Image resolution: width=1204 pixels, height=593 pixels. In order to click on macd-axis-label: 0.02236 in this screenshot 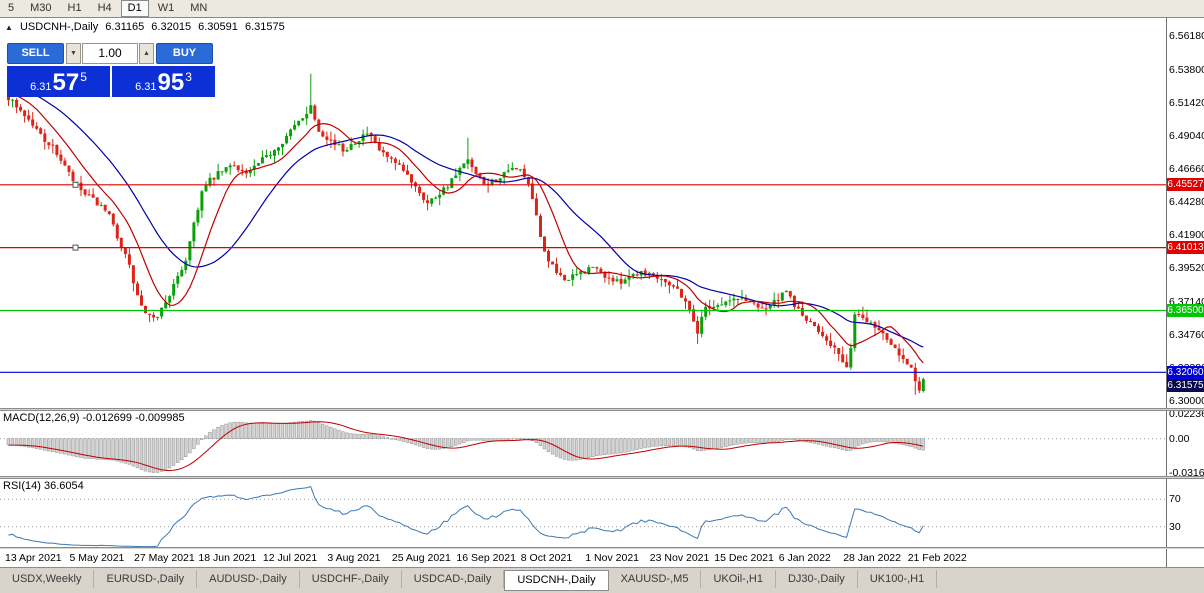, I will do `click(1186, 414)`.